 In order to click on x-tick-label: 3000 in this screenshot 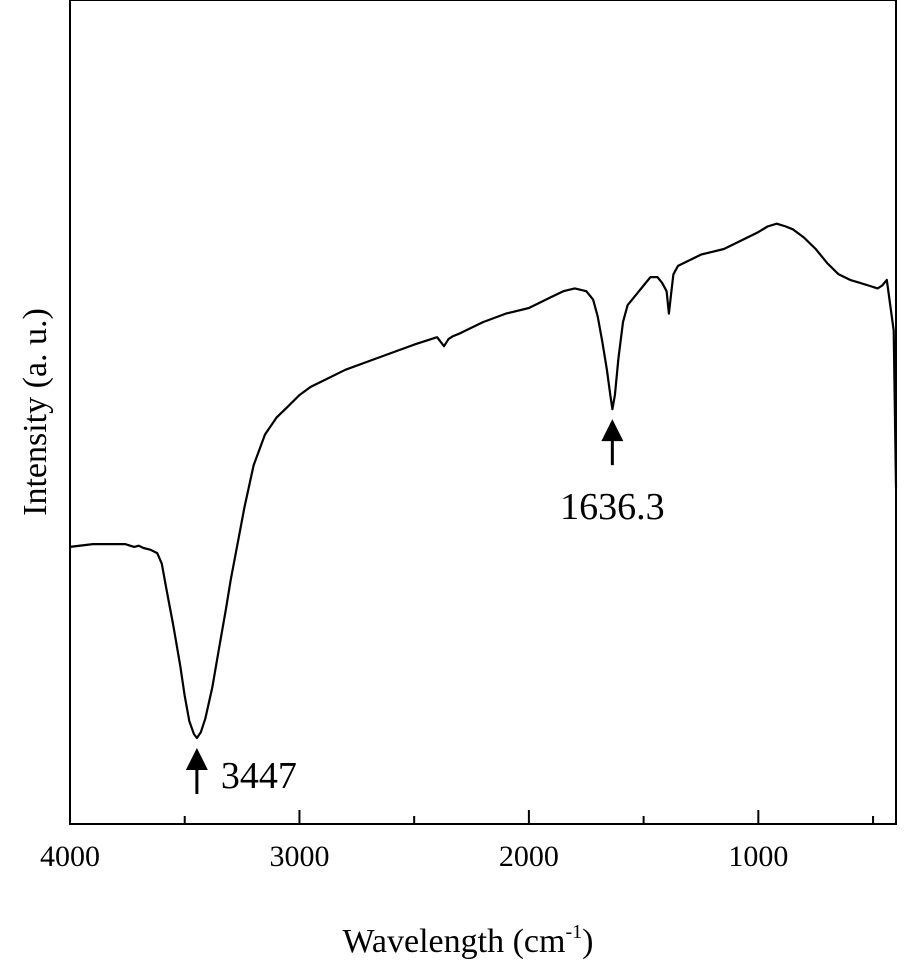, I will do `click(299, 856)`.